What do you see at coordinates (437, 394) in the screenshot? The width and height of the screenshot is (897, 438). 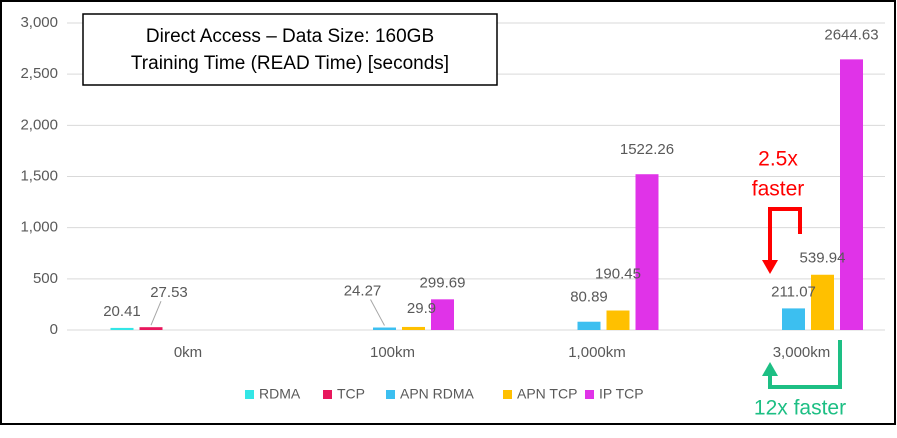 I see `legend-label: APN RDMA` at bounding box center [437, 394].